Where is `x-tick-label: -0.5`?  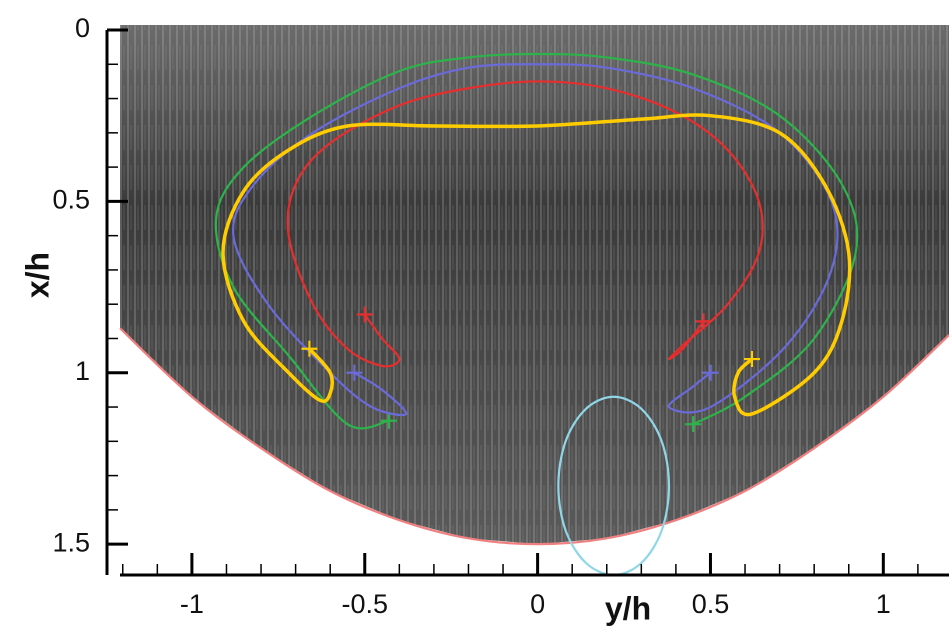
x-tick-label: -0.5 is located at coordinates (364, 604).